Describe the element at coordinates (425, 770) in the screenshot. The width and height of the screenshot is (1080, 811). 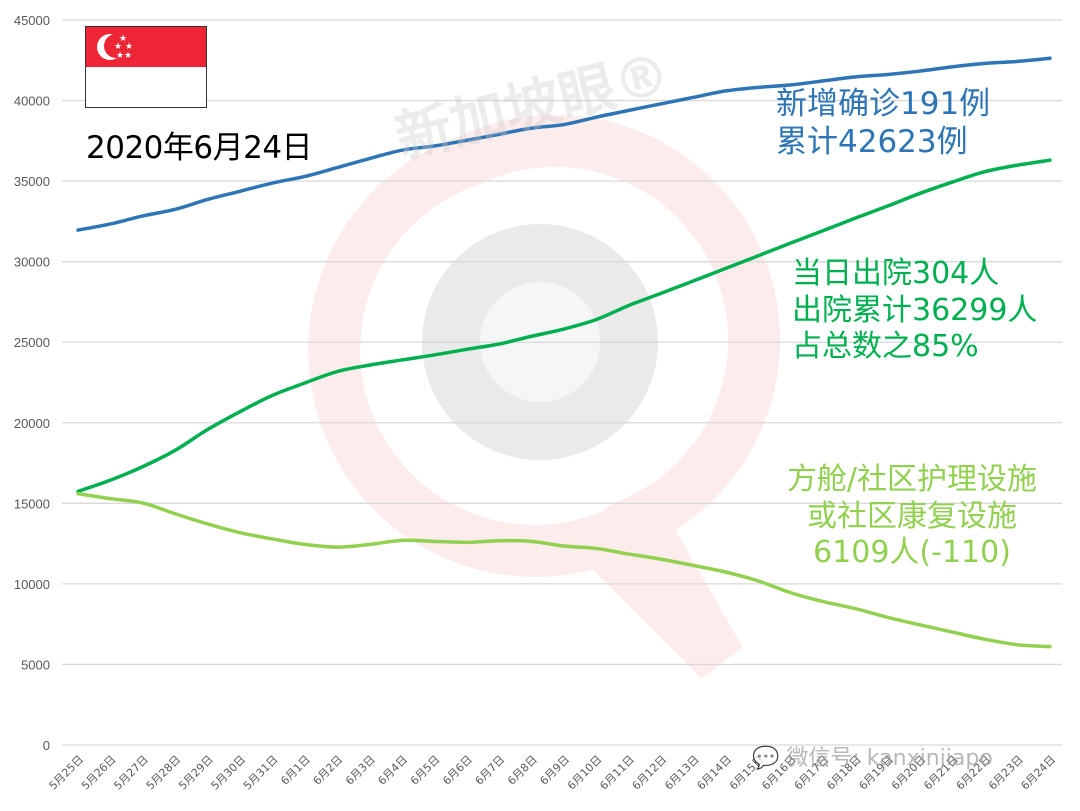
I see `x-tick-label: 6月5日` at that location.